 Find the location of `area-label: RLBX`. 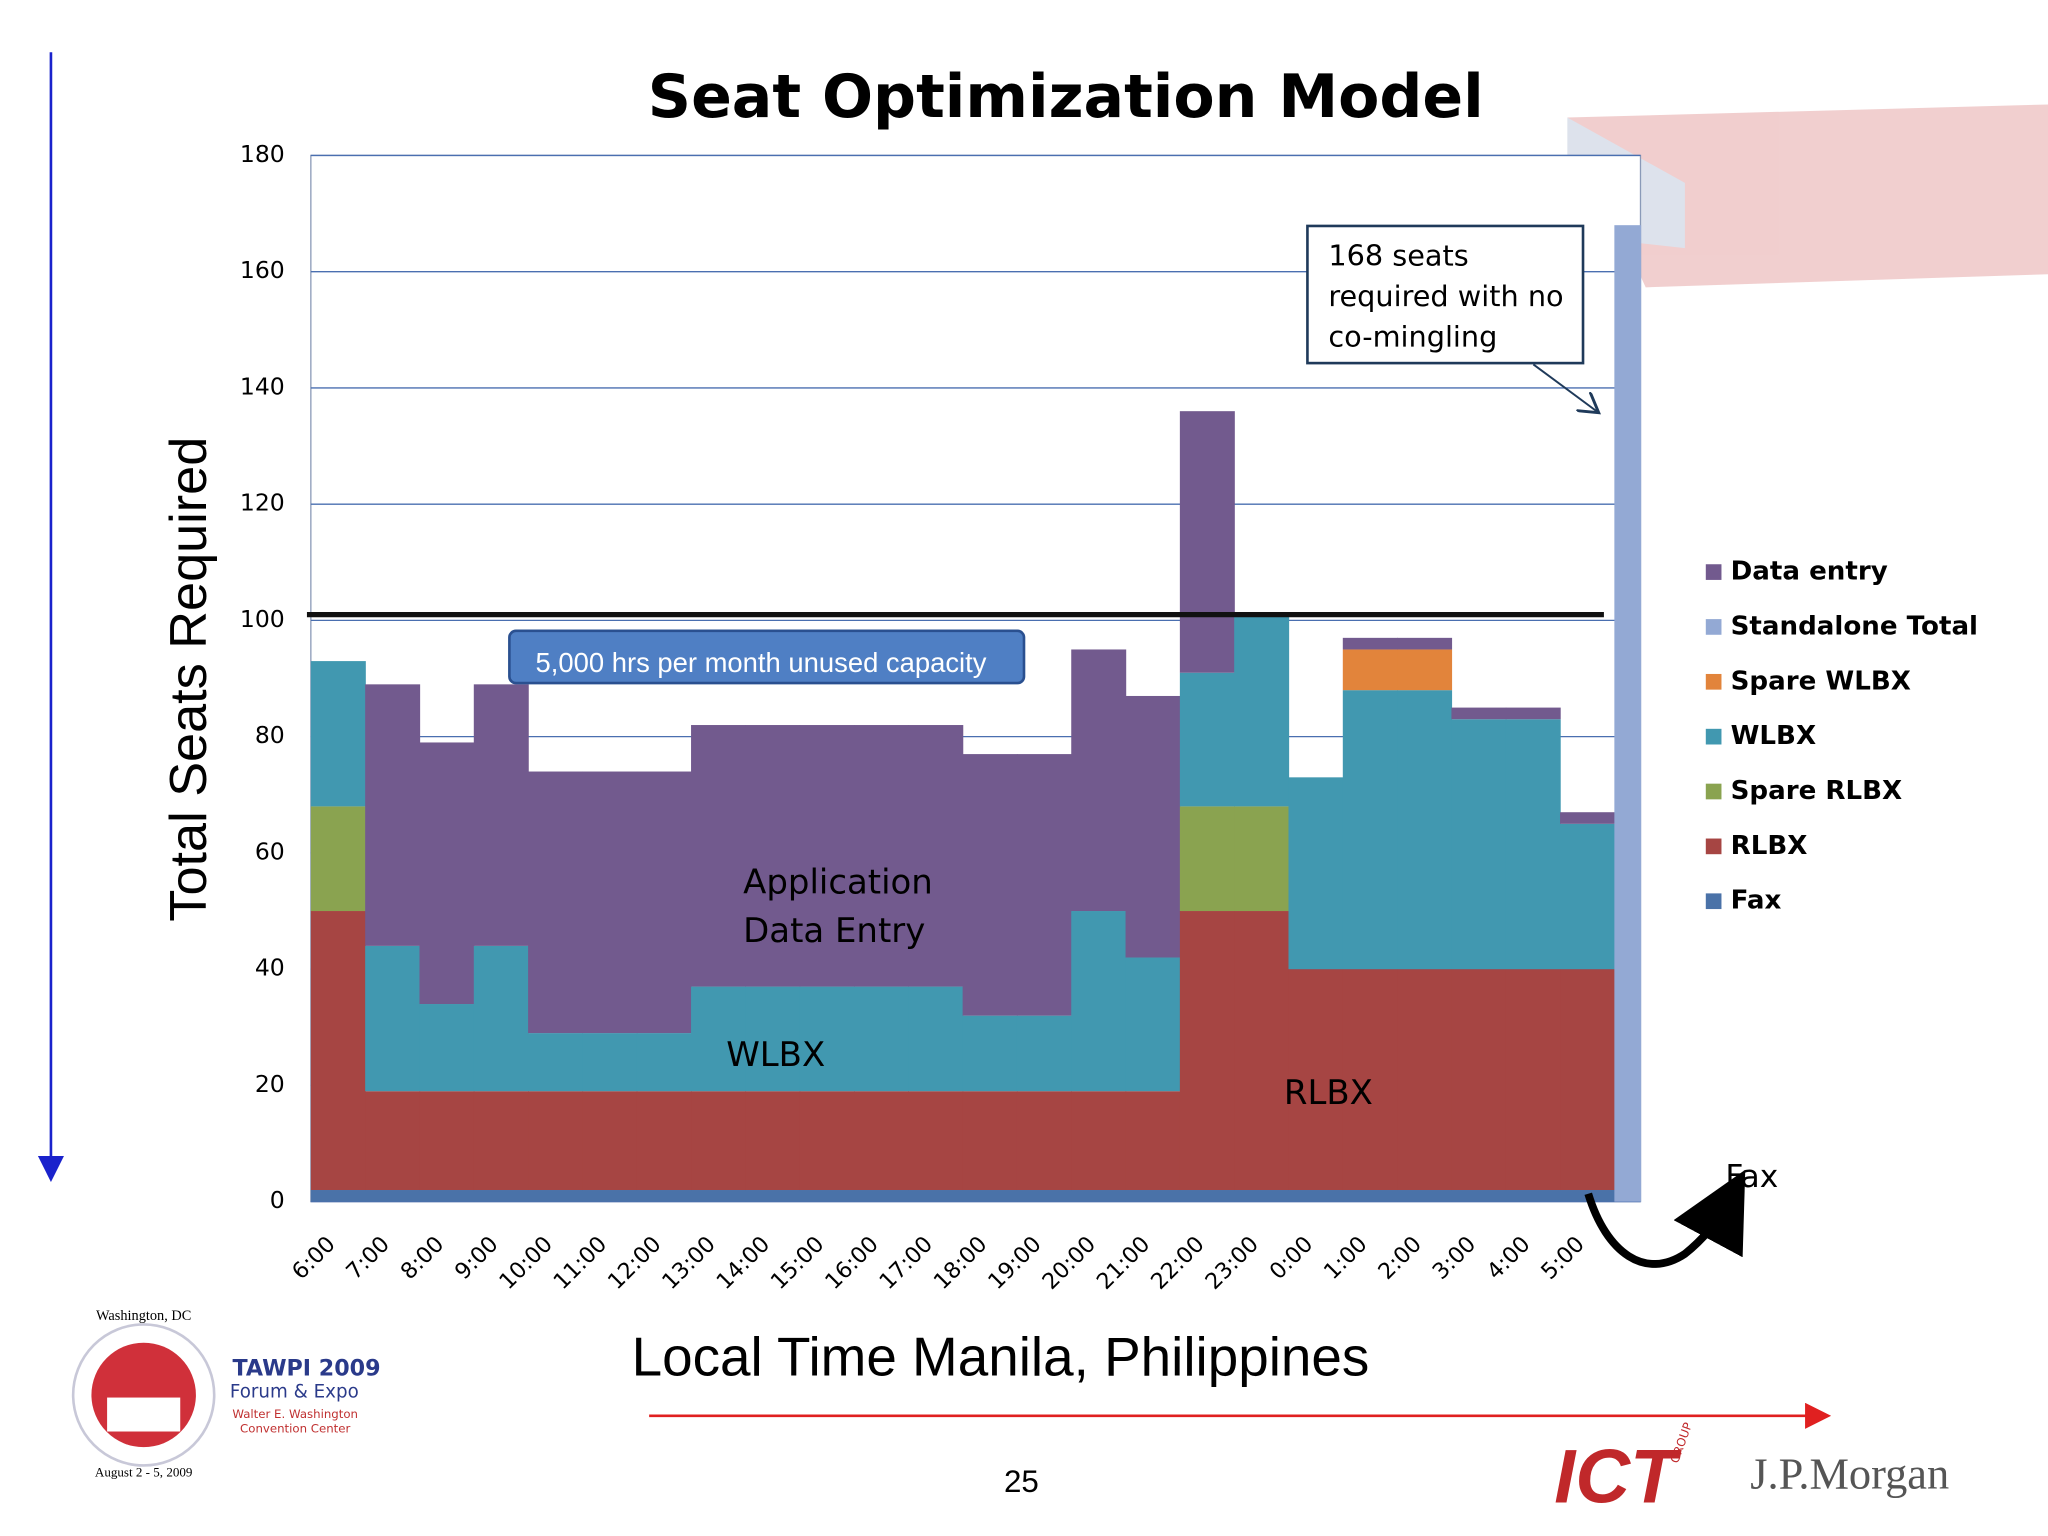

area-label: RLBX is located at coordinates (1328, 1093).